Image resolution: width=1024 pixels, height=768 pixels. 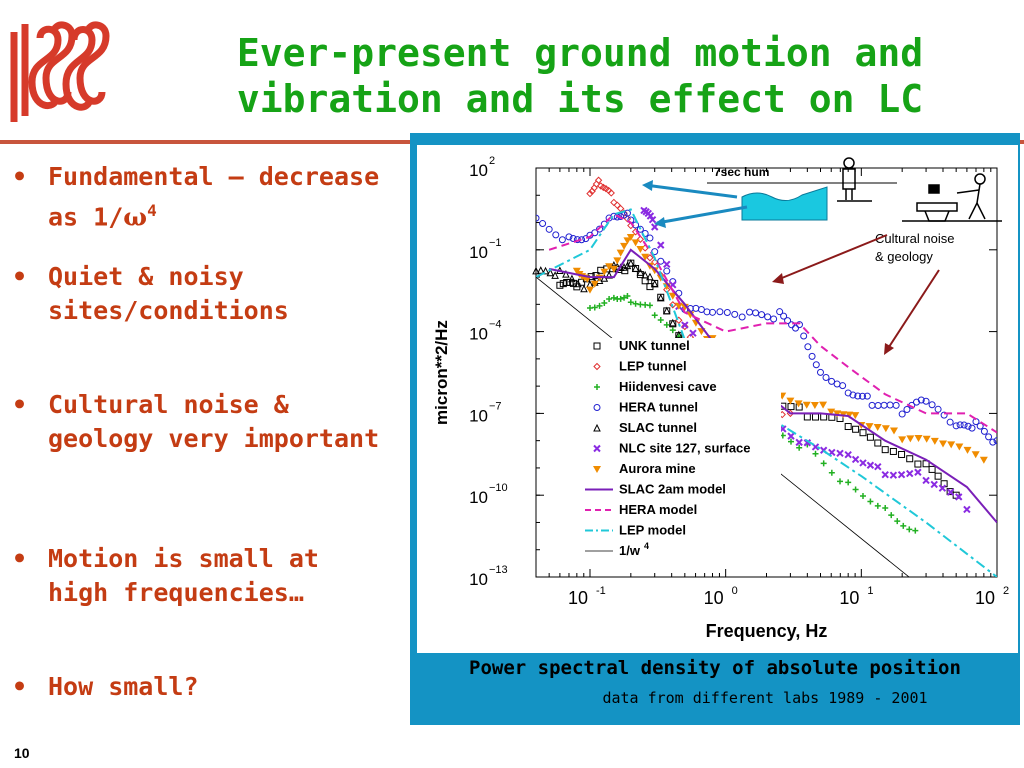 I want to click on legend-label: UNK tunnel, so click(x=654, y=345).